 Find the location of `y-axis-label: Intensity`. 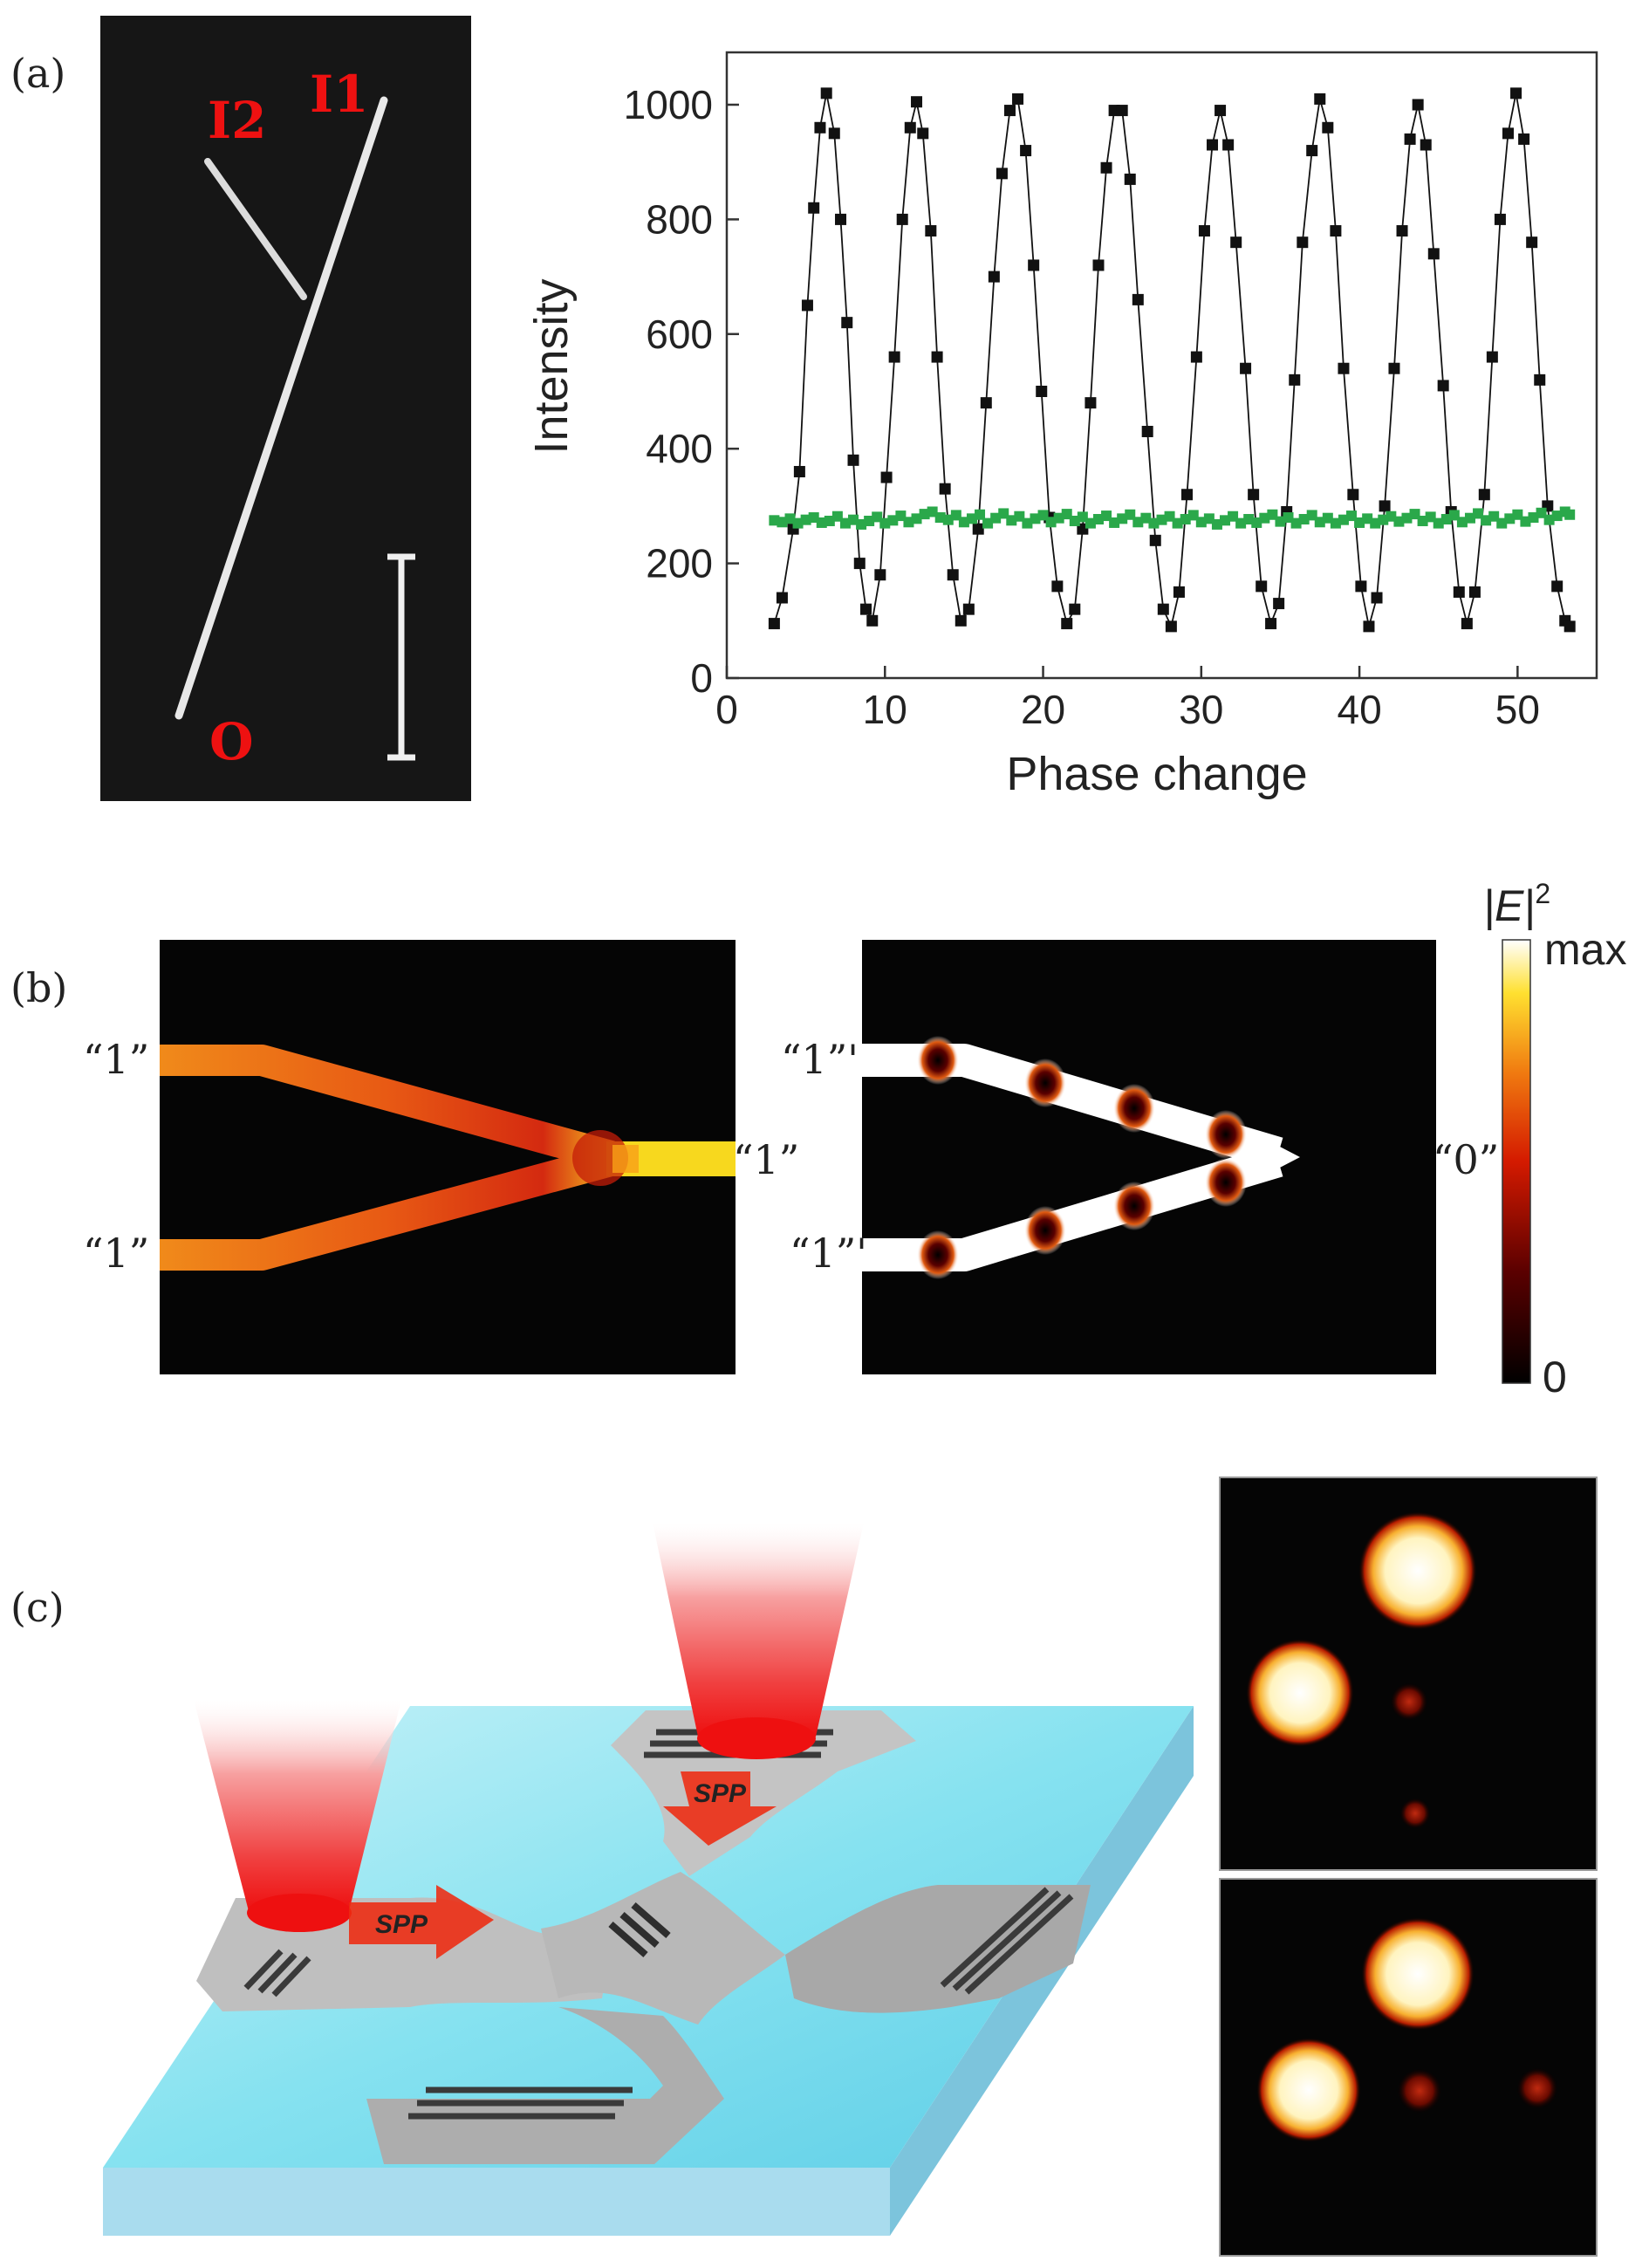

y-axis-label: Intensity is located at coordinates (551, 366).